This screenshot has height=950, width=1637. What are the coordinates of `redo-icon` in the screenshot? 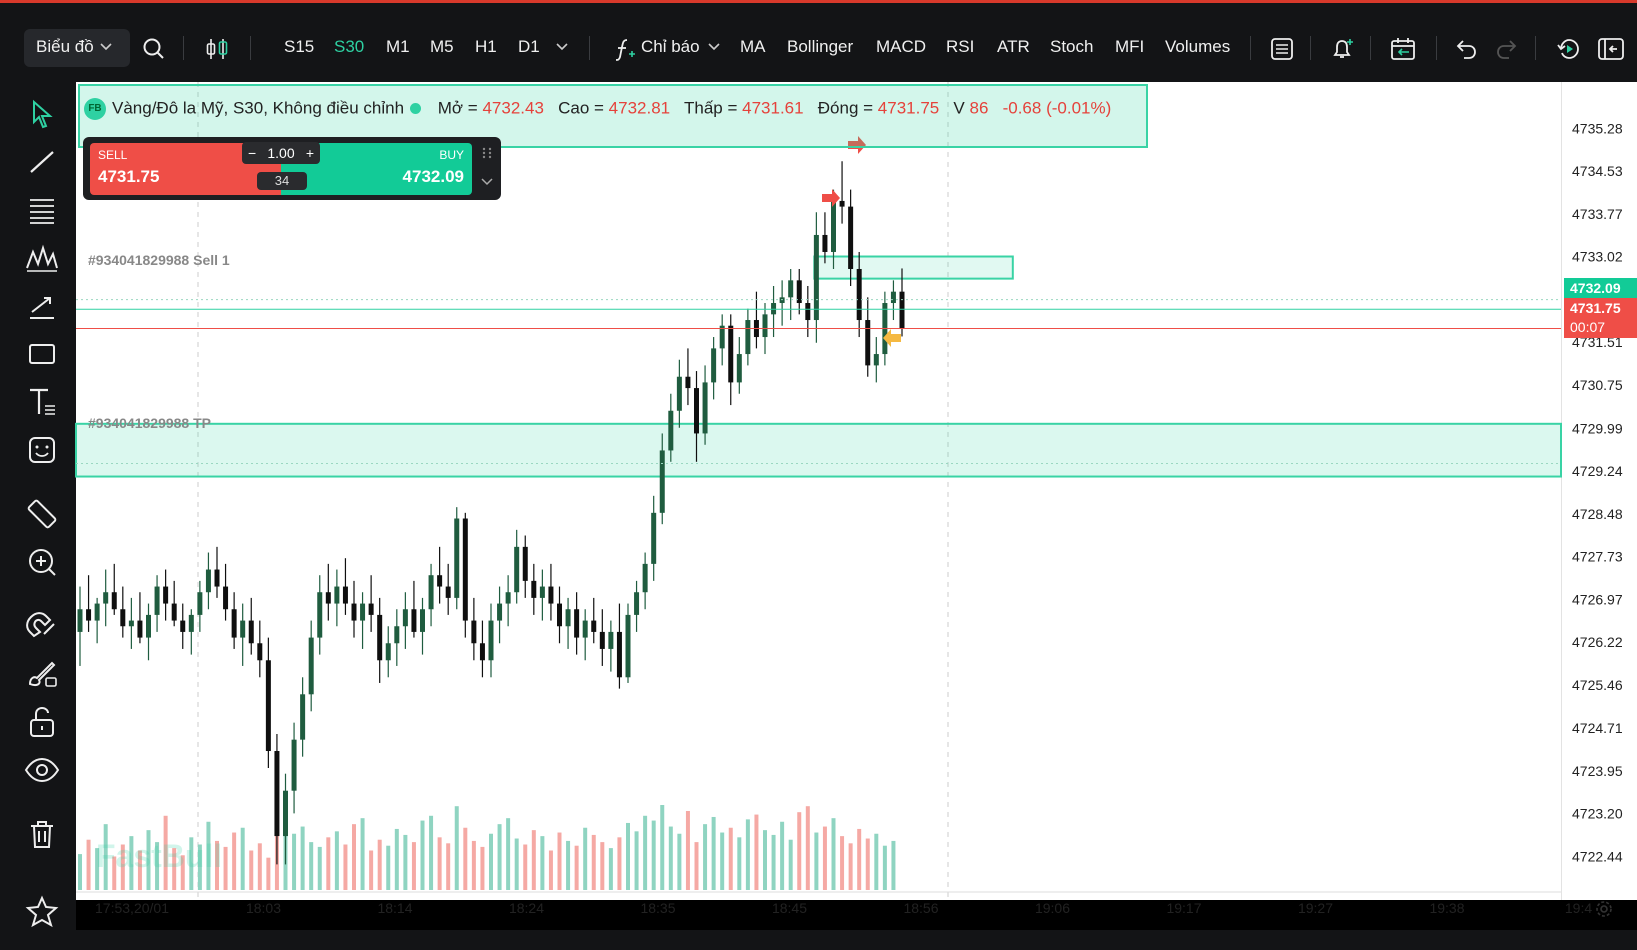 It's located at (1506, 49).